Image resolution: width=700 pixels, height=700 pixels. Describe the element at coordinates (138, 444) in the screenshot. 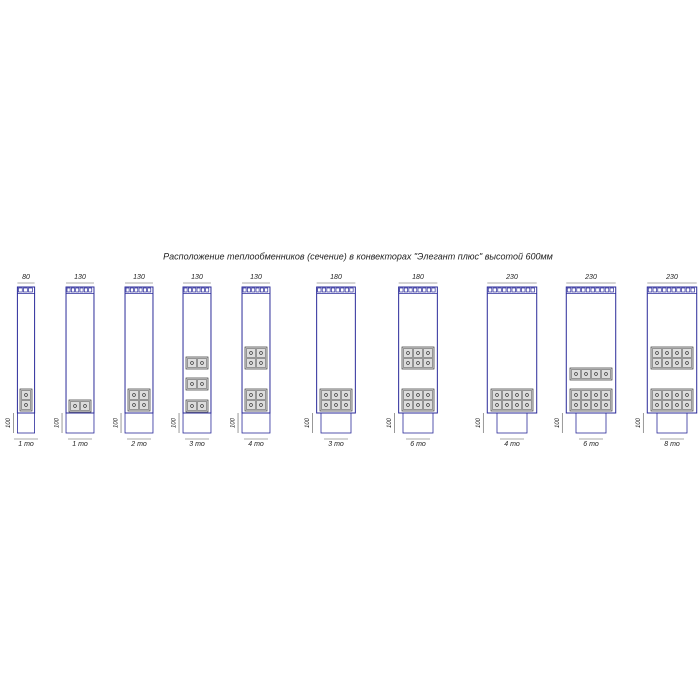

I see `quantity-label: 2 то` at that location.